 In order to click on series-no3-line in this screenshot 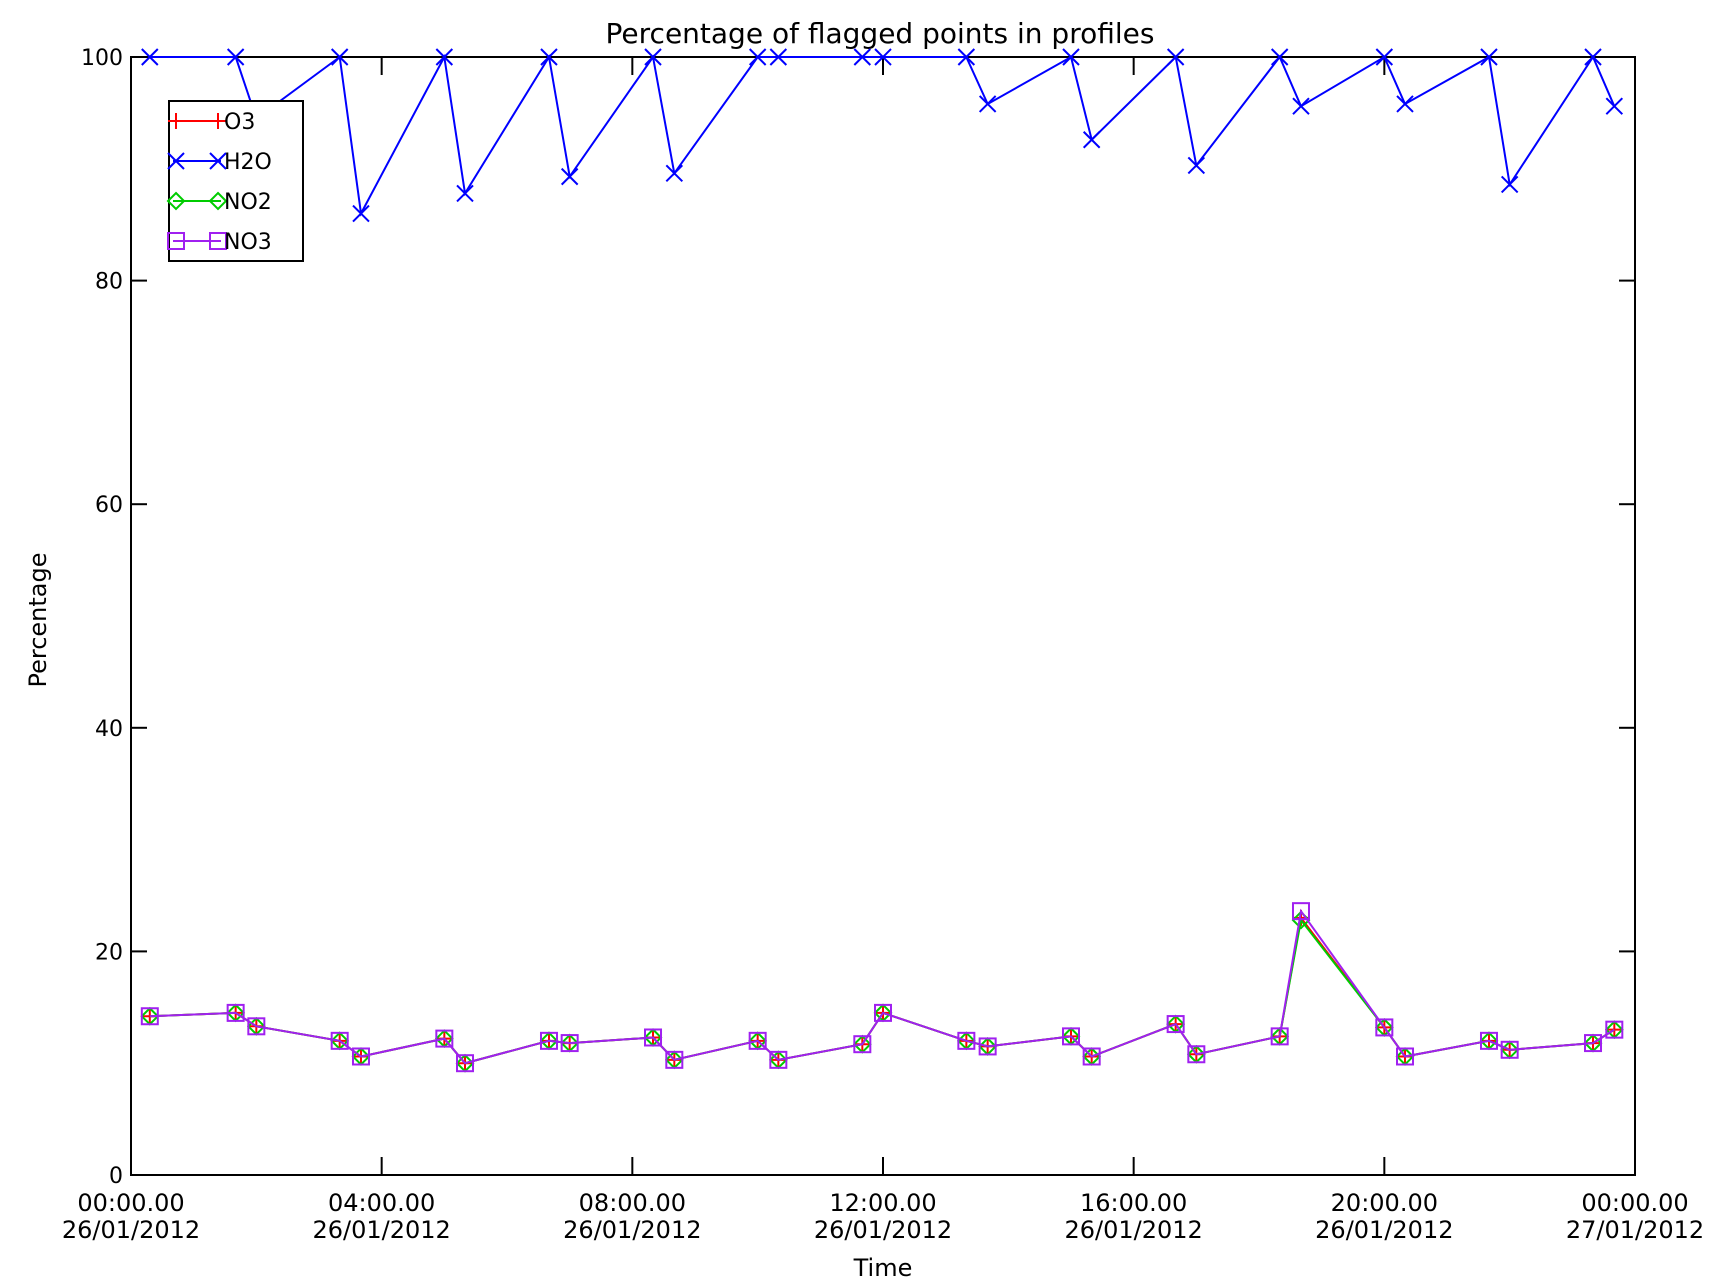, I will do `click(882, 986)`.